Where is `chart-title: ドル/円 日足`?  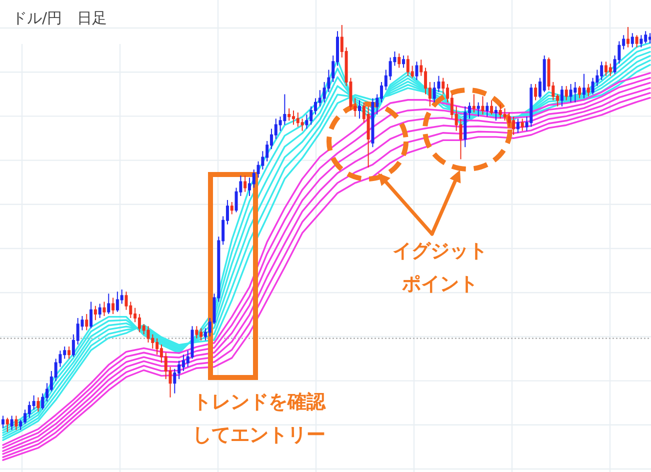 chart-title: ドル/円 日足 is located at coordinates (60, 18).